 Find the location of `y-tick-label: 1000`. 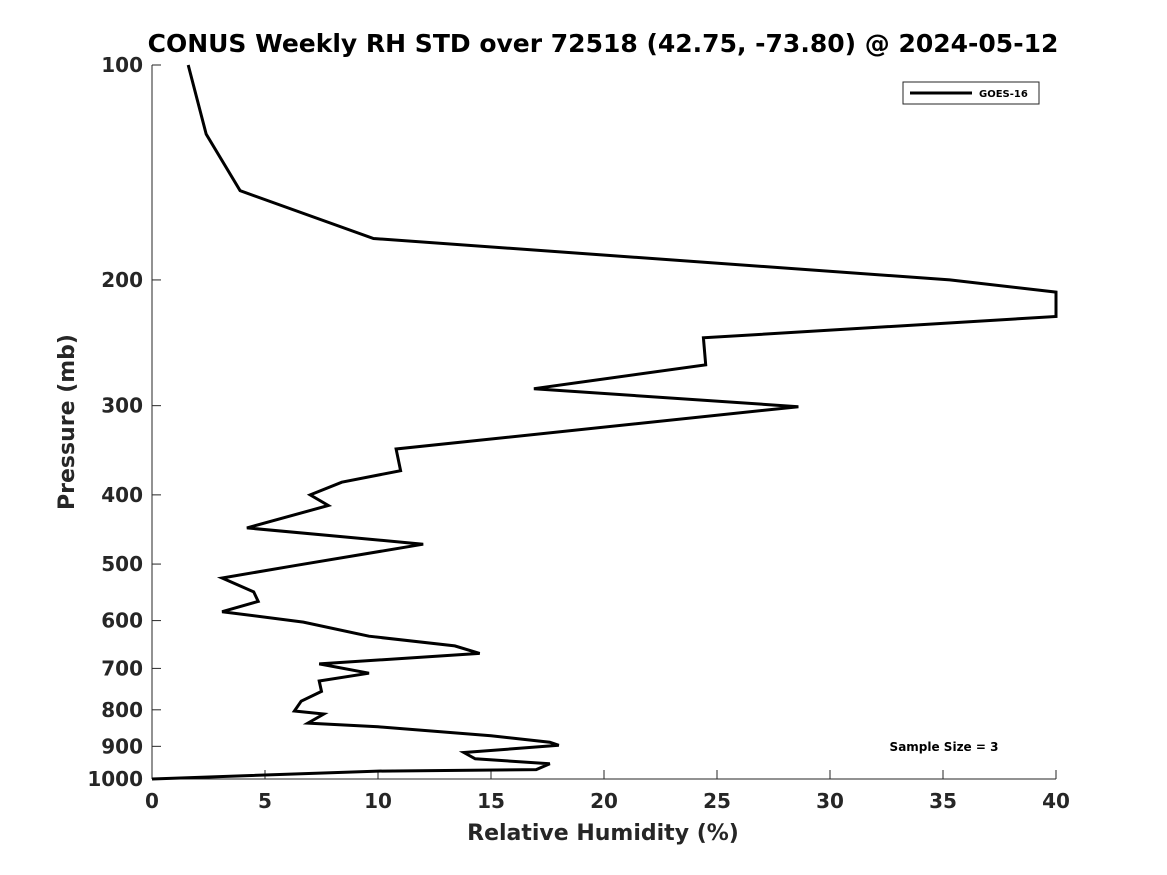

y-tick-label: 1000 is located at coordinates (115, 779).